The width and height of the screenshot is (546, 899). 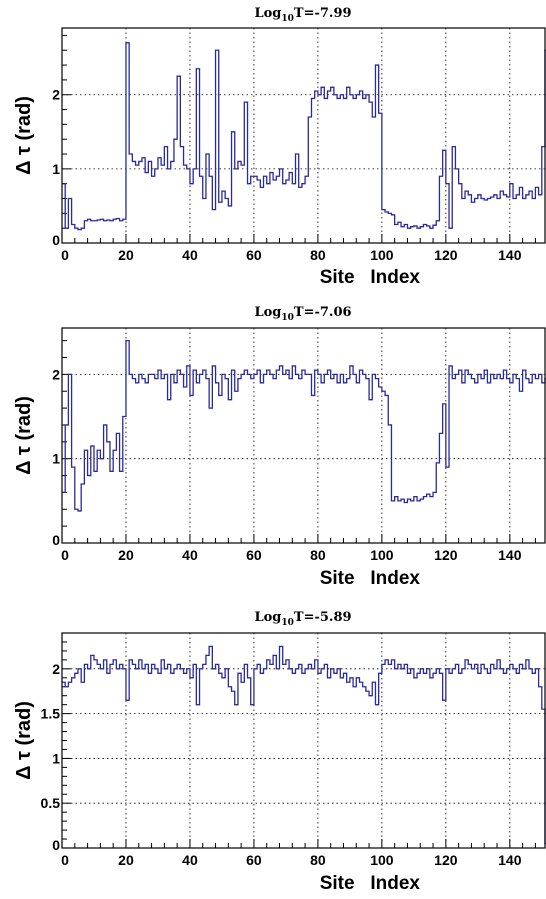 What do you see at coordinates (51, 803) in the screenshot?
I see `y-tick-label: 0.5` at bounding box center [51, 803].